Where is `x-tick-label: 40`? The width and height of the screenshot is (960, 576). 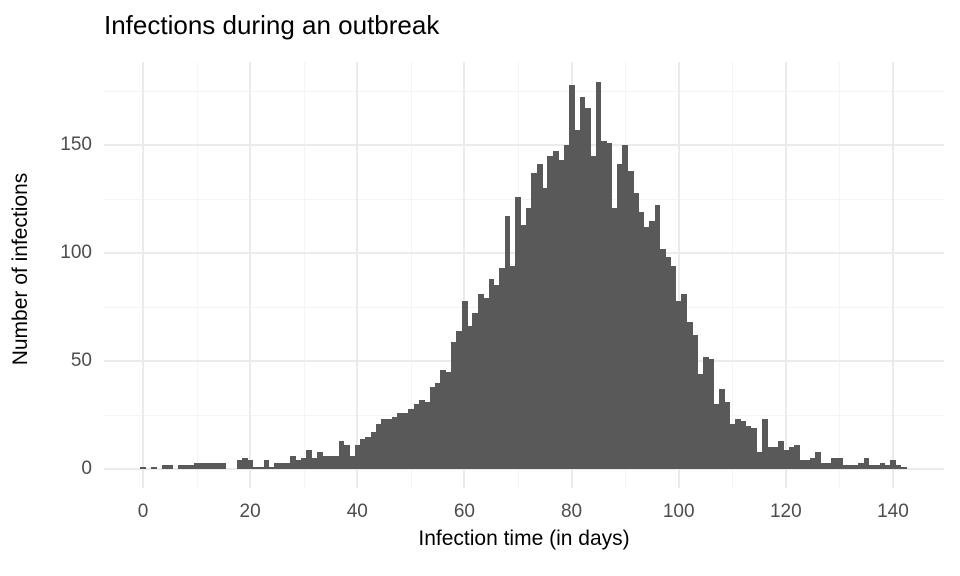
x-tick-label: 40 is located at coordinates (357, 511).